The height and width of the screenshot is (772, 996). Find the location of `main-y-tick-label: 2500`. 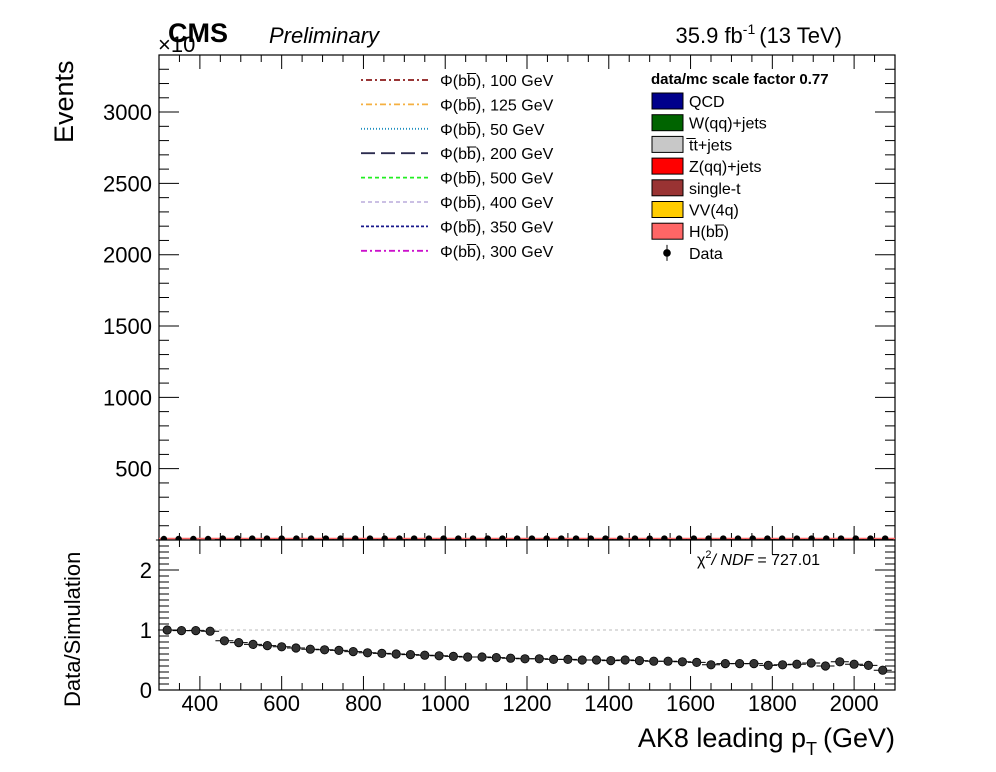

main-y-tick-label: 2500 is located at coordinates (127, 183).